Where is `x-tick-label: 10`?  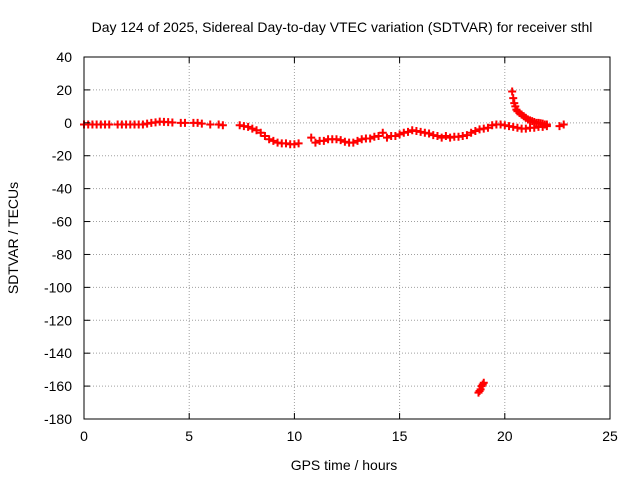 x-tick-label: 10 is located at coordinates (295, 436).